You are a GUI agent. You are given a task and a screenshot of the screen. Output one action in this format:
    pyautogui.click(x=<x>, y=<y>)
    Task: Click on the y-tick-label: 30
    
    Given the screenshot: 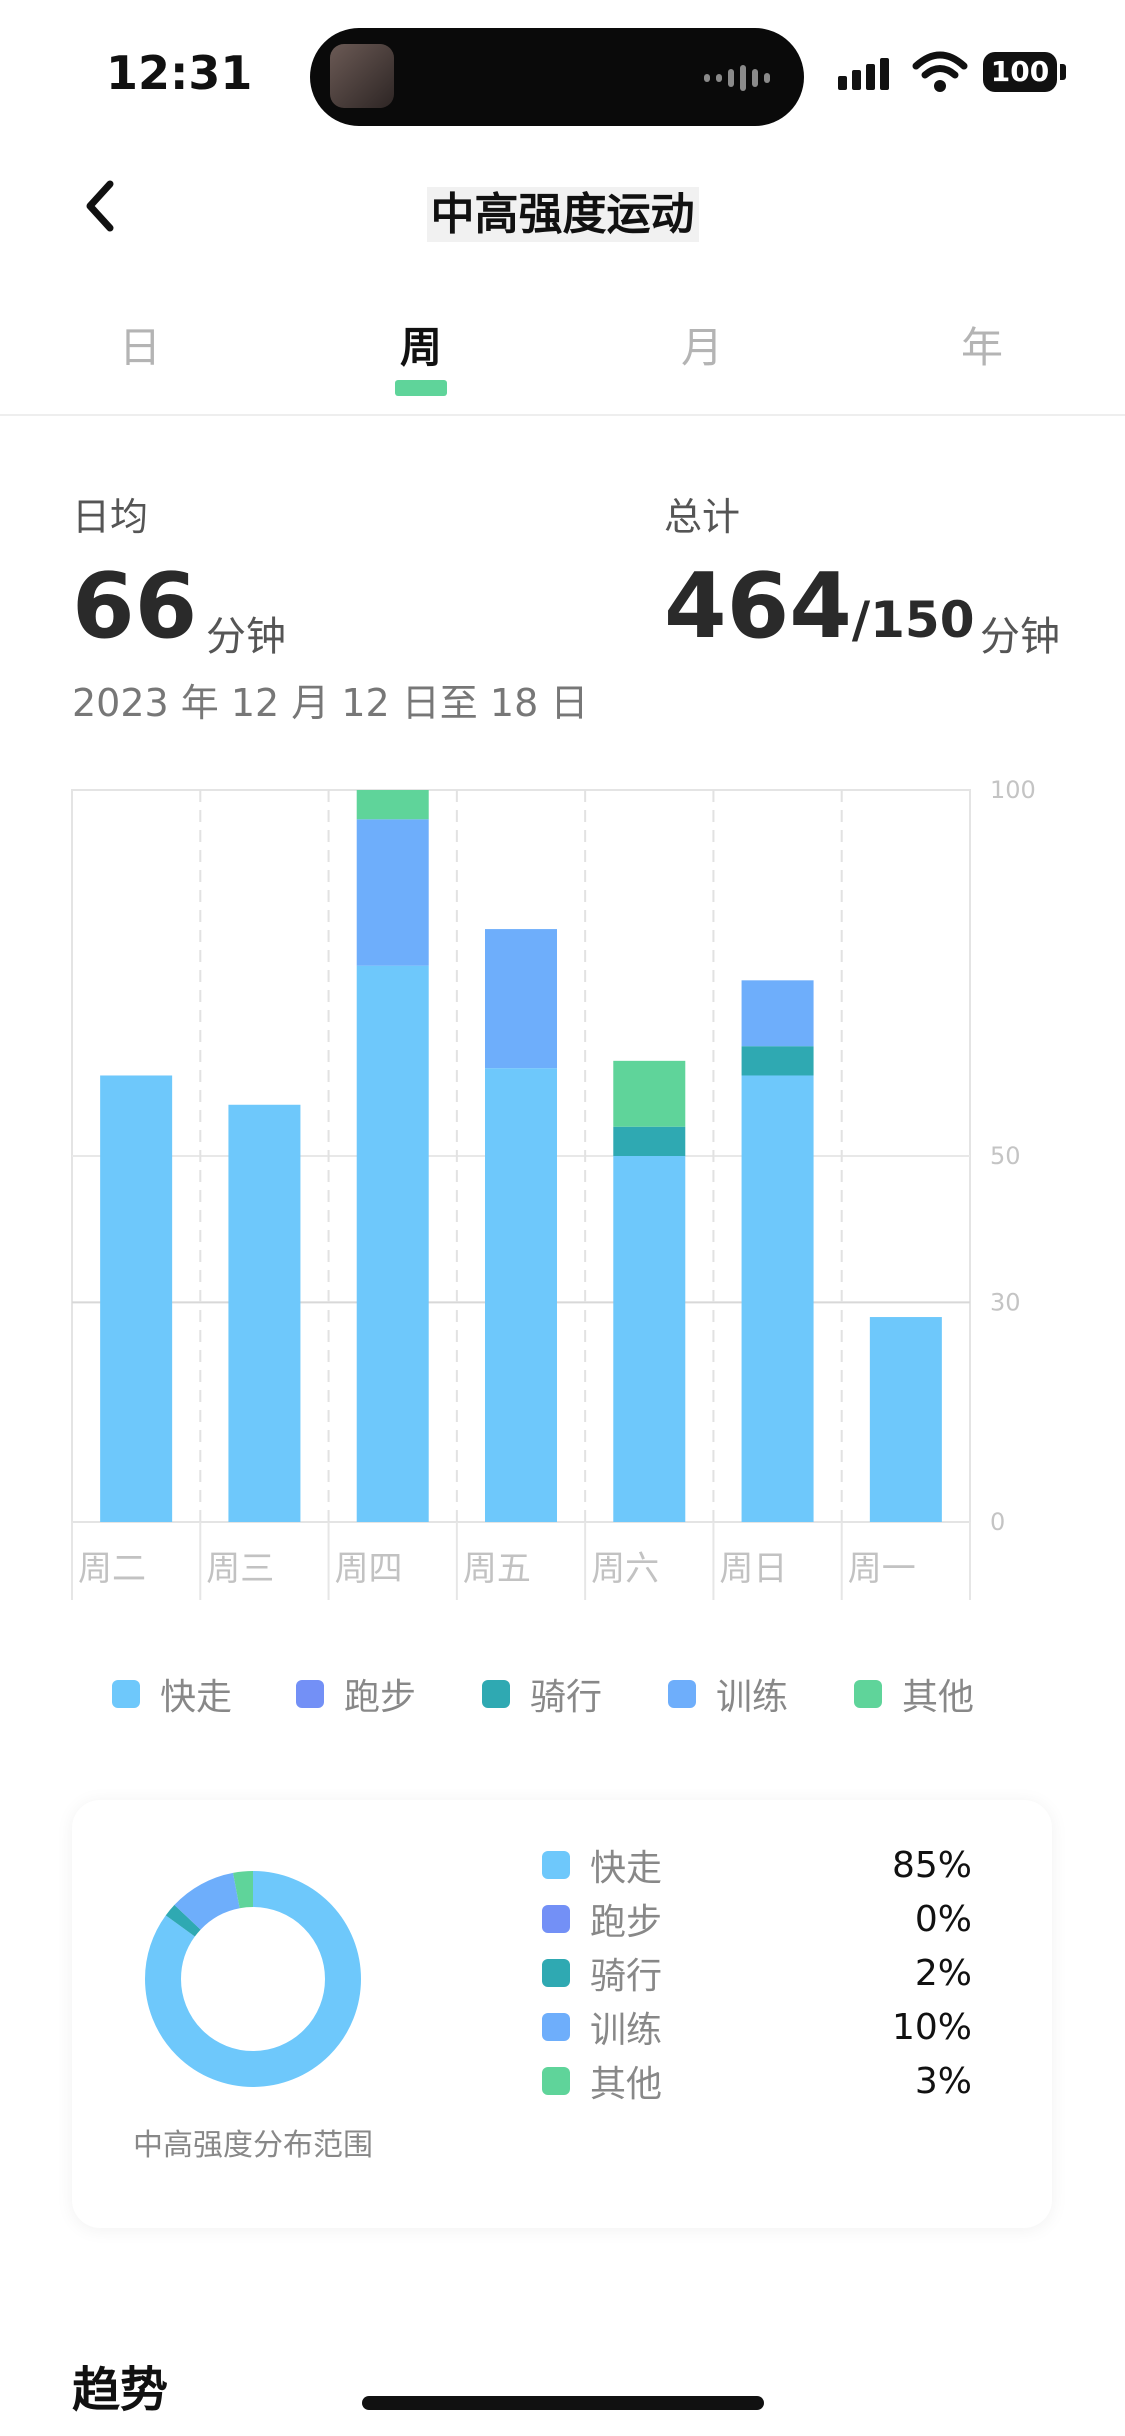 What is the action you would take?
    pyautogui.click(x=1005, y=1302)
    